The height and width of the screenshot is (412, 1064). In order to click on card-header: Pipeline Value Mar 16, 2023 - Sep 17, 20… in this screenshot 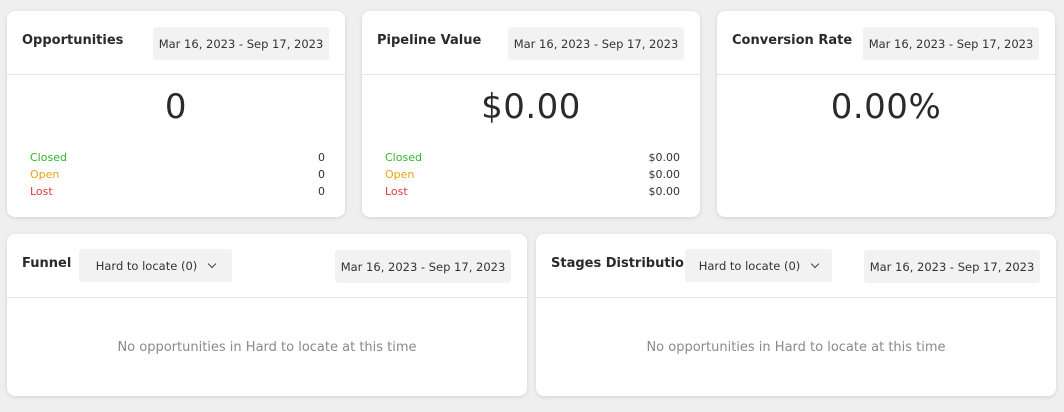, I will do `click(531, 43)`.